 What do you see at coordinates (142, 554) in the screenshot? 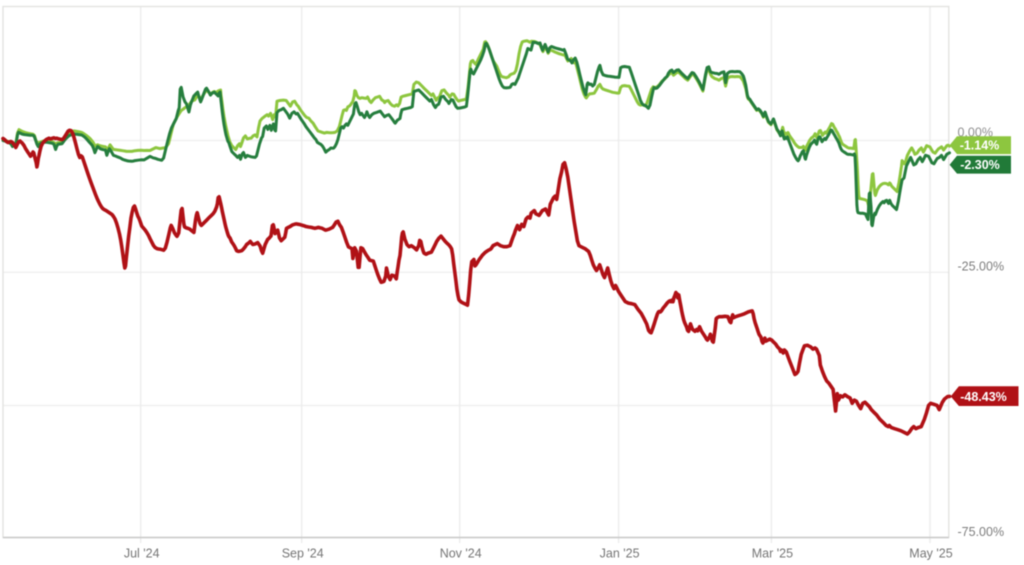
I see `svg-text: Jul '24` at bounding box center [142, 554].